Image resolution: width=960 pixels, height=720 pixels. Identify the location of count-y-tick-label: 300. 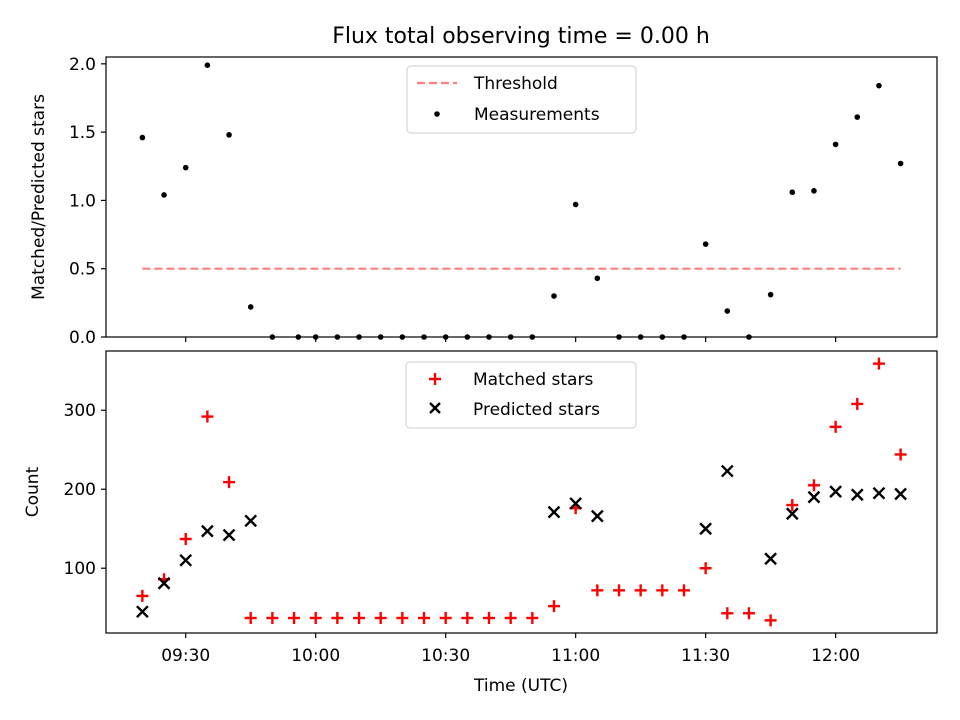
(80, 411).